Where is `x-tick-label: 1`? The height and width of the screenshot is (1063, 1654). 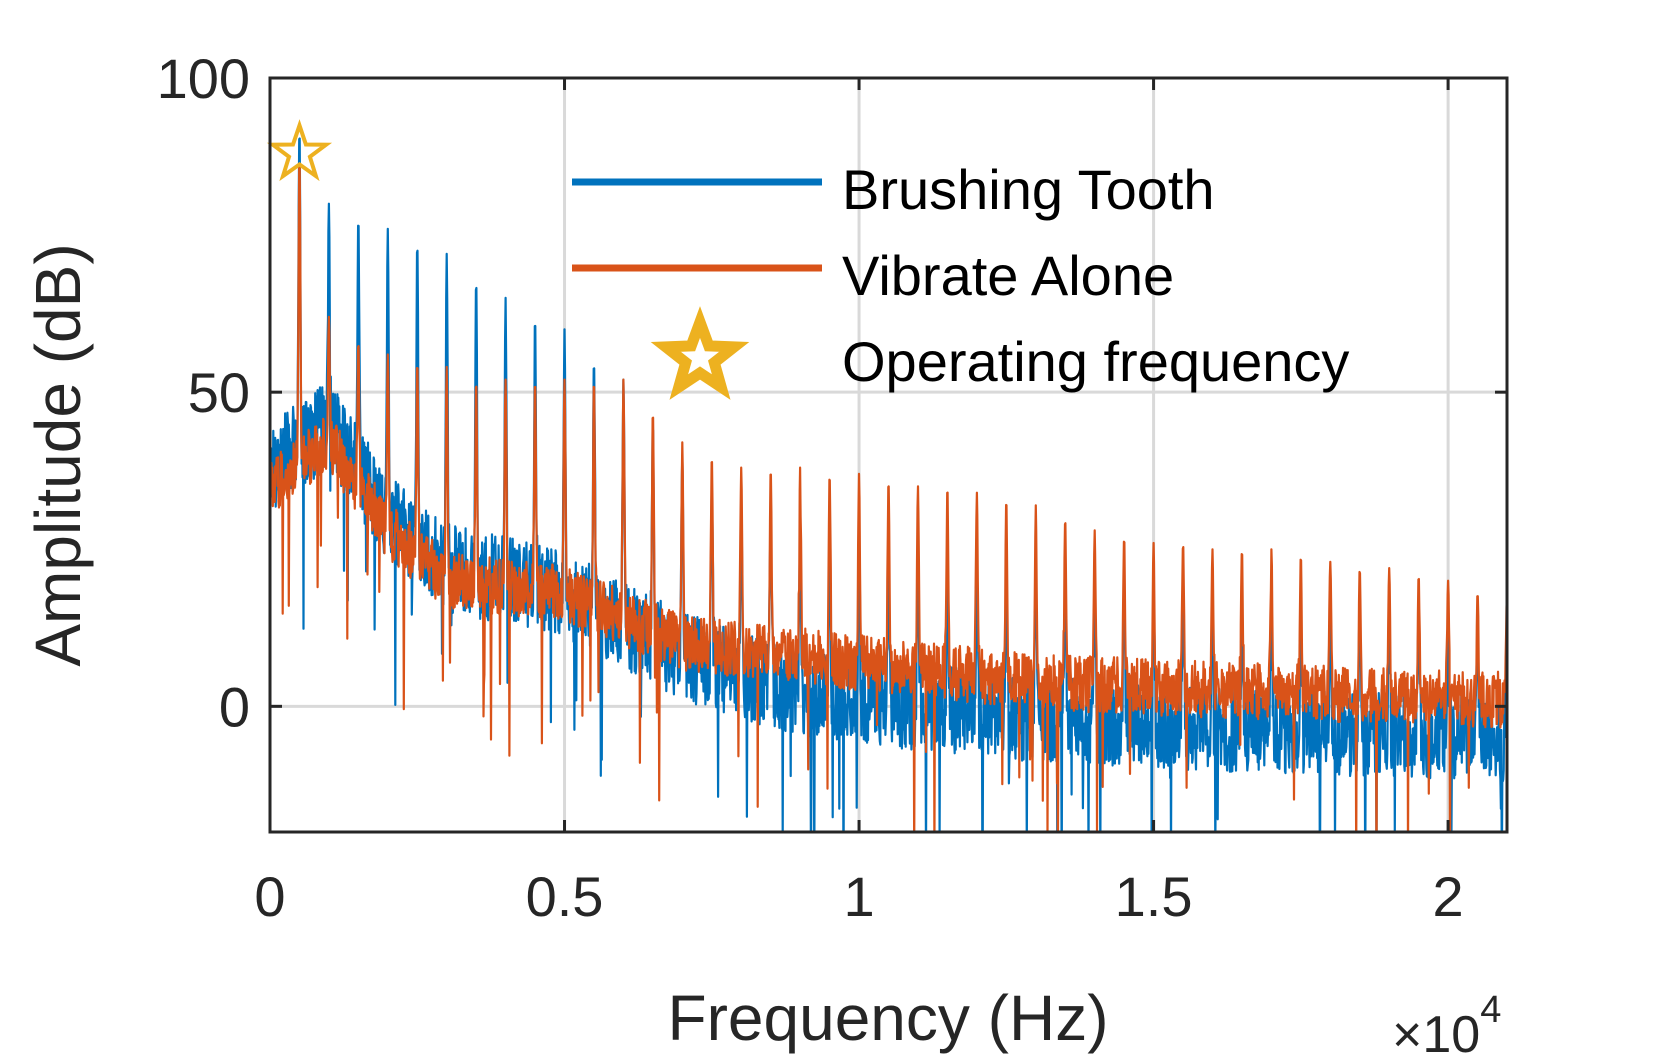 x-tick-label: 1 is located at coordinates (858, 896).